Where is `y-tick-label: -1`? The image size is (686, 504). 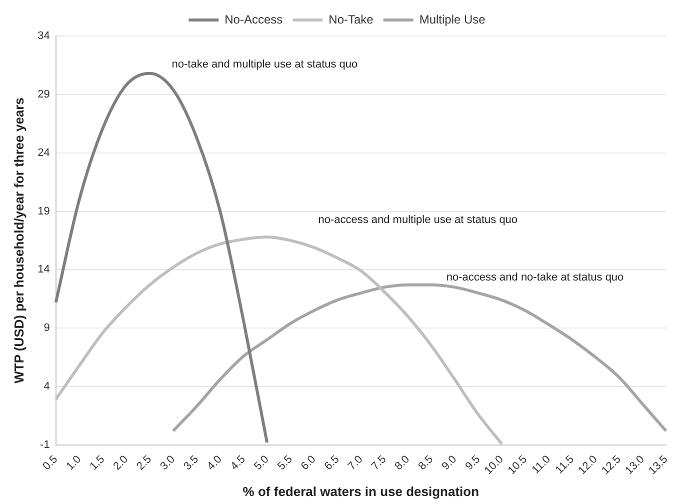
y-tick-label: -1 is located at coordinates (45, 444).